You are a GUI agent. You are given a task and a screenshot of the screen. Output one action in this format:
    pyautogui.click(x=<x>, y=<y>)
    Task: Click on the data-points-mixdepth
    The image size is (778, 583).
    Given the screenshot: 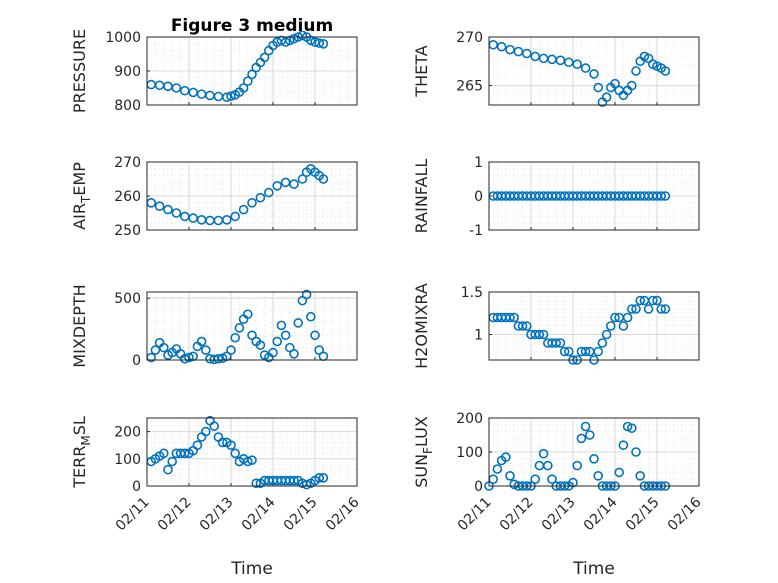 What is the action you would take?
    pyautogui.click(x=237, y=327)
    